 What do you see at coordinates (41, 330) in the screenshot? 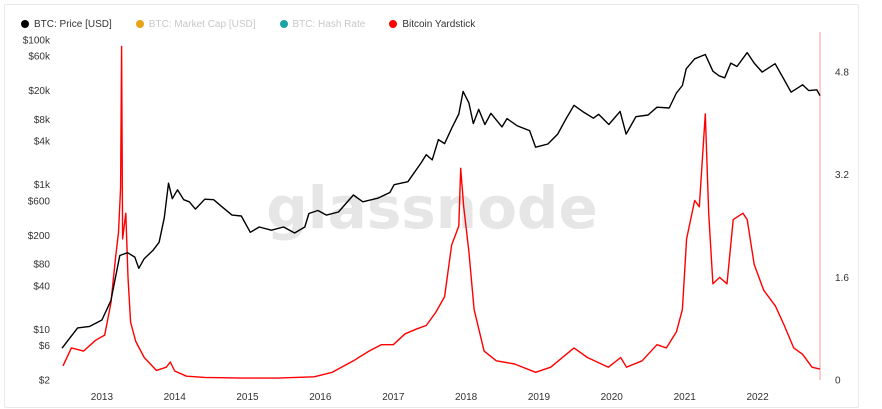
I see `y-left-tick-label: $10` at bounding box center [41, 330].